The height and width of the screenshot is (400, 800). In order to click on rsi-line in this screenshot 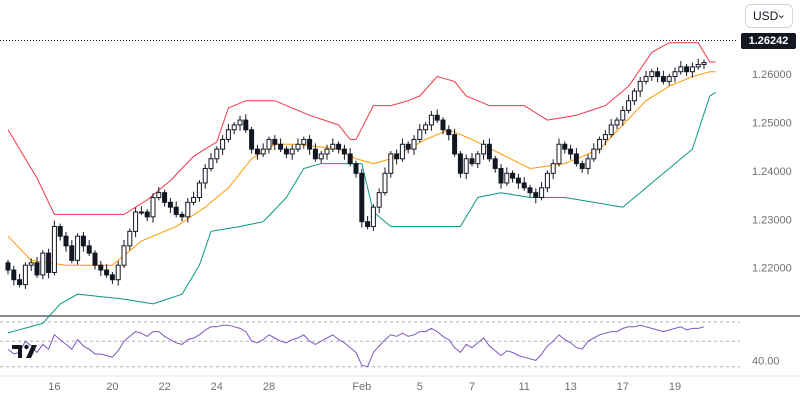, I will do `click(356, 346)`.